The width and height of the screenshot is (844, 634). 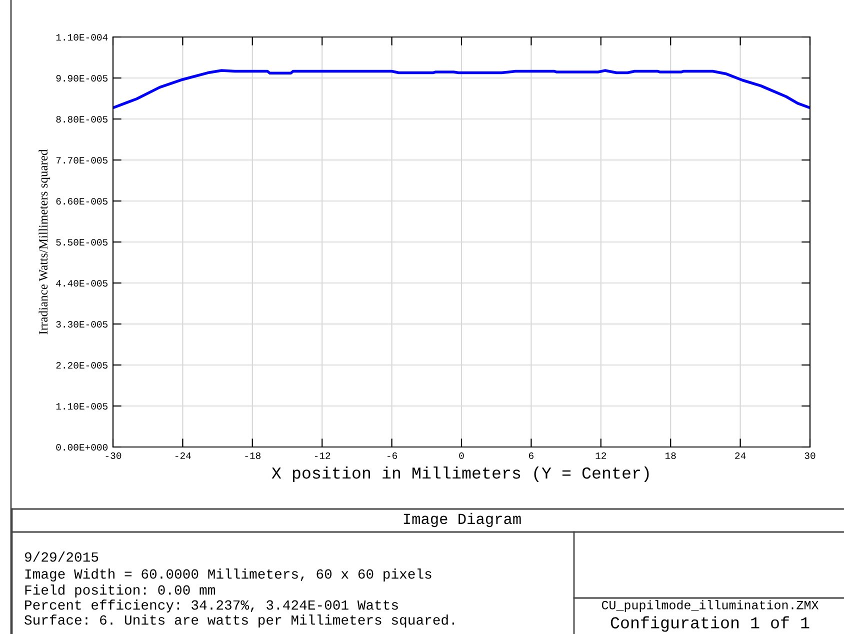 I want to click on line-series, so click(x=461, y=89).